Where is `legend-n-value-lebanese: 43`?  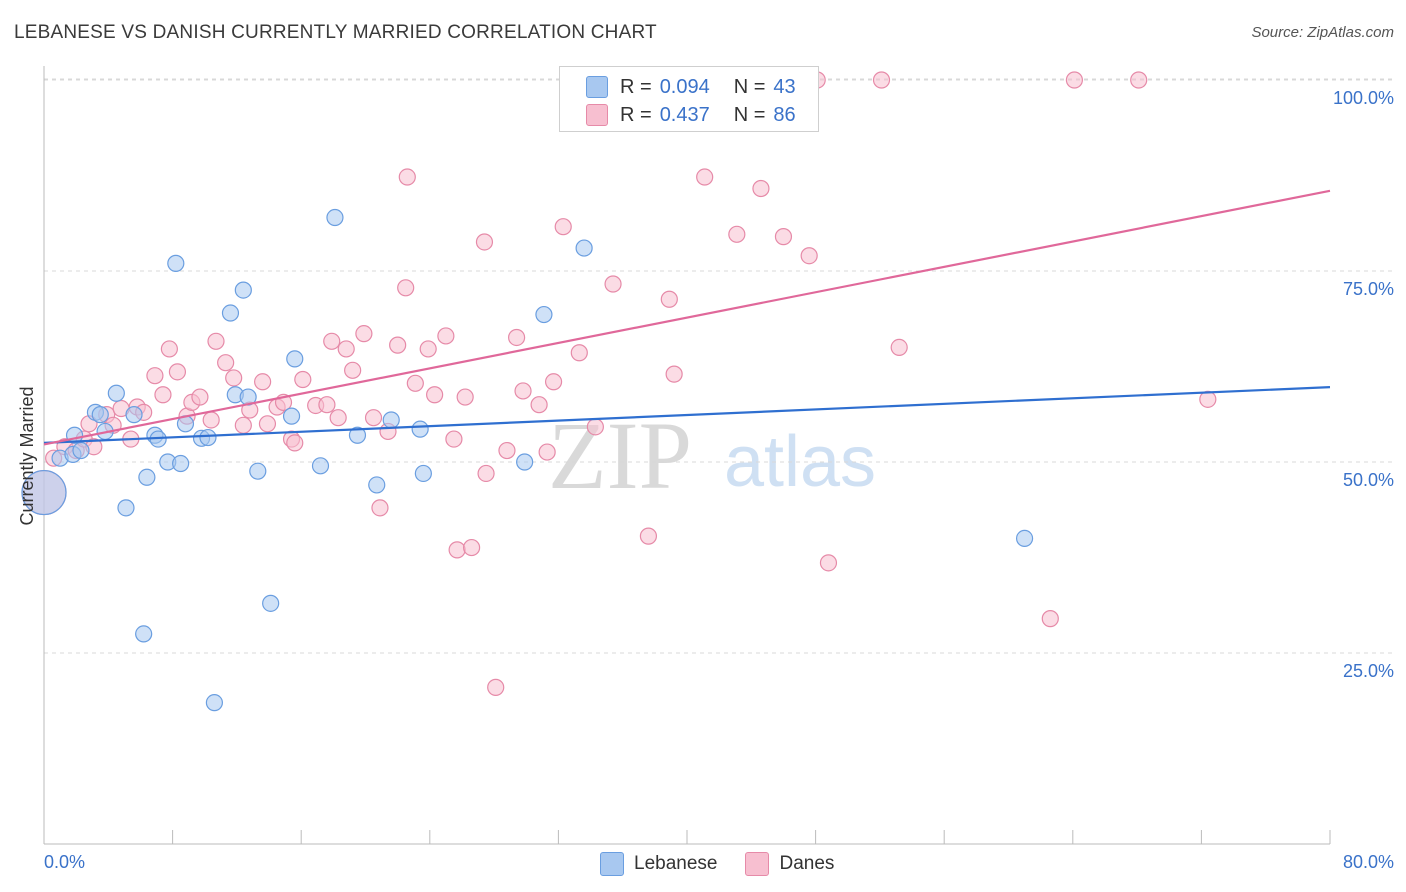 legend-n-value-lebanese: 43 is located at coordinates (784, 86).